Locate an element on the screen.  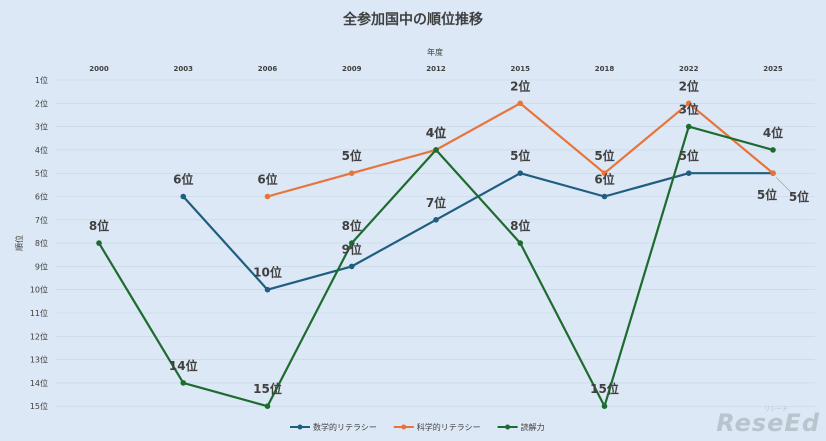
y-tick-label: 7位 is located at coordinates (41, 220).